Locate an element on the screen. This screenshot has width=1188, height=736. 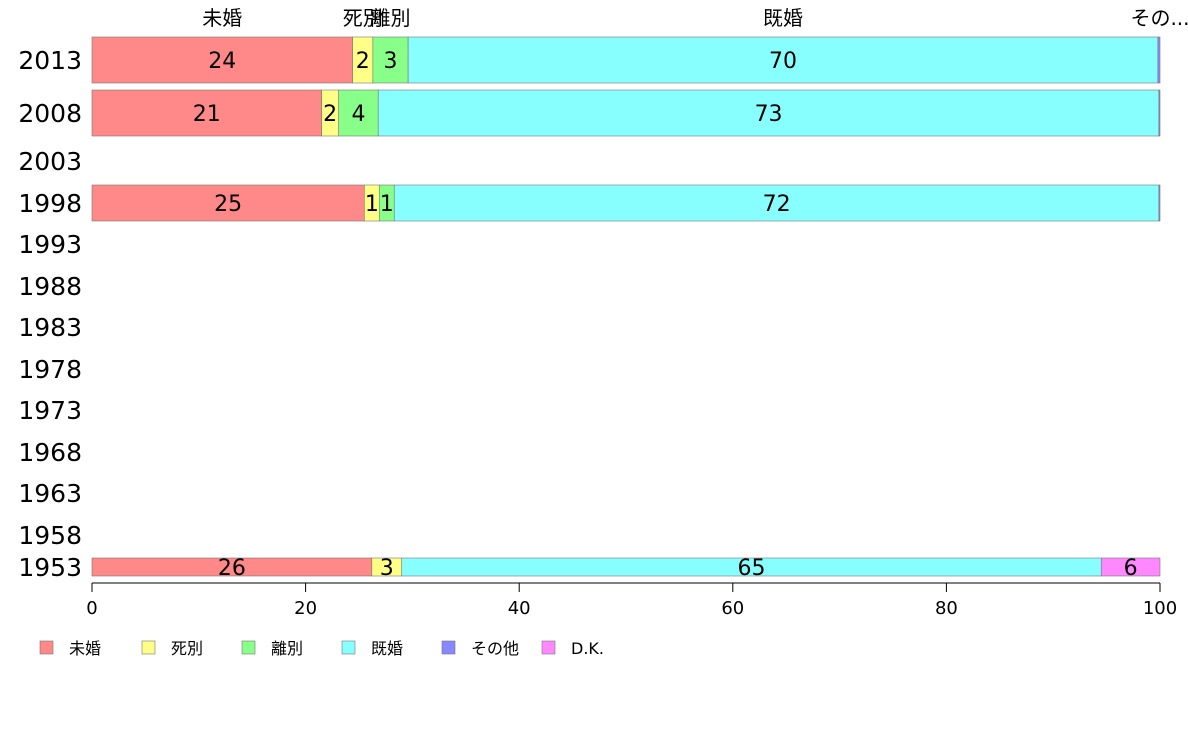
legend-swatch-D.K. is located at coordinates (548, 647).